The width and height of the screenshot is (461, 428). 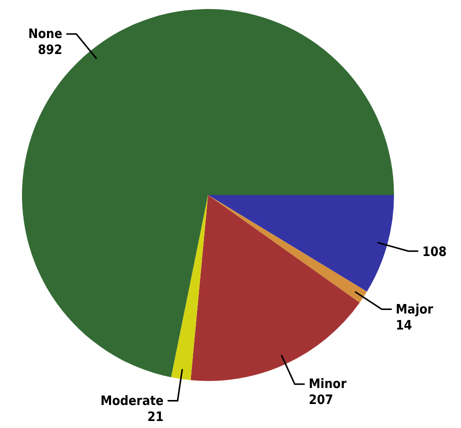 I want to click on data-label: 207, so click(x=321, y=400).